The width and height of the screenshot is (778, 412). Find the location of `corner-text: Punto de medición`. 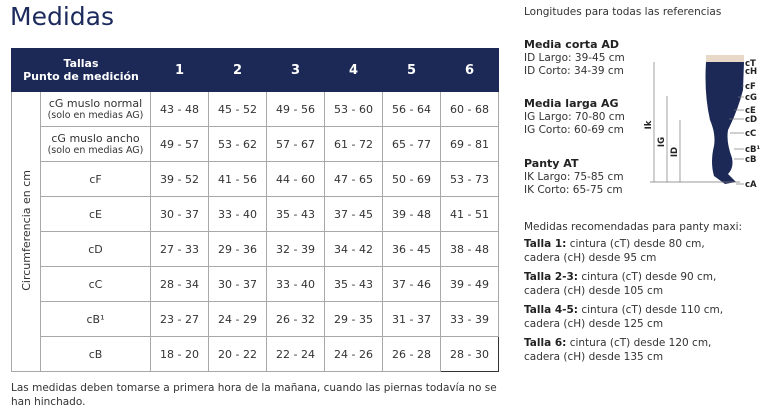

corner-text: Punto de medición is located at coordinates (81, 76).